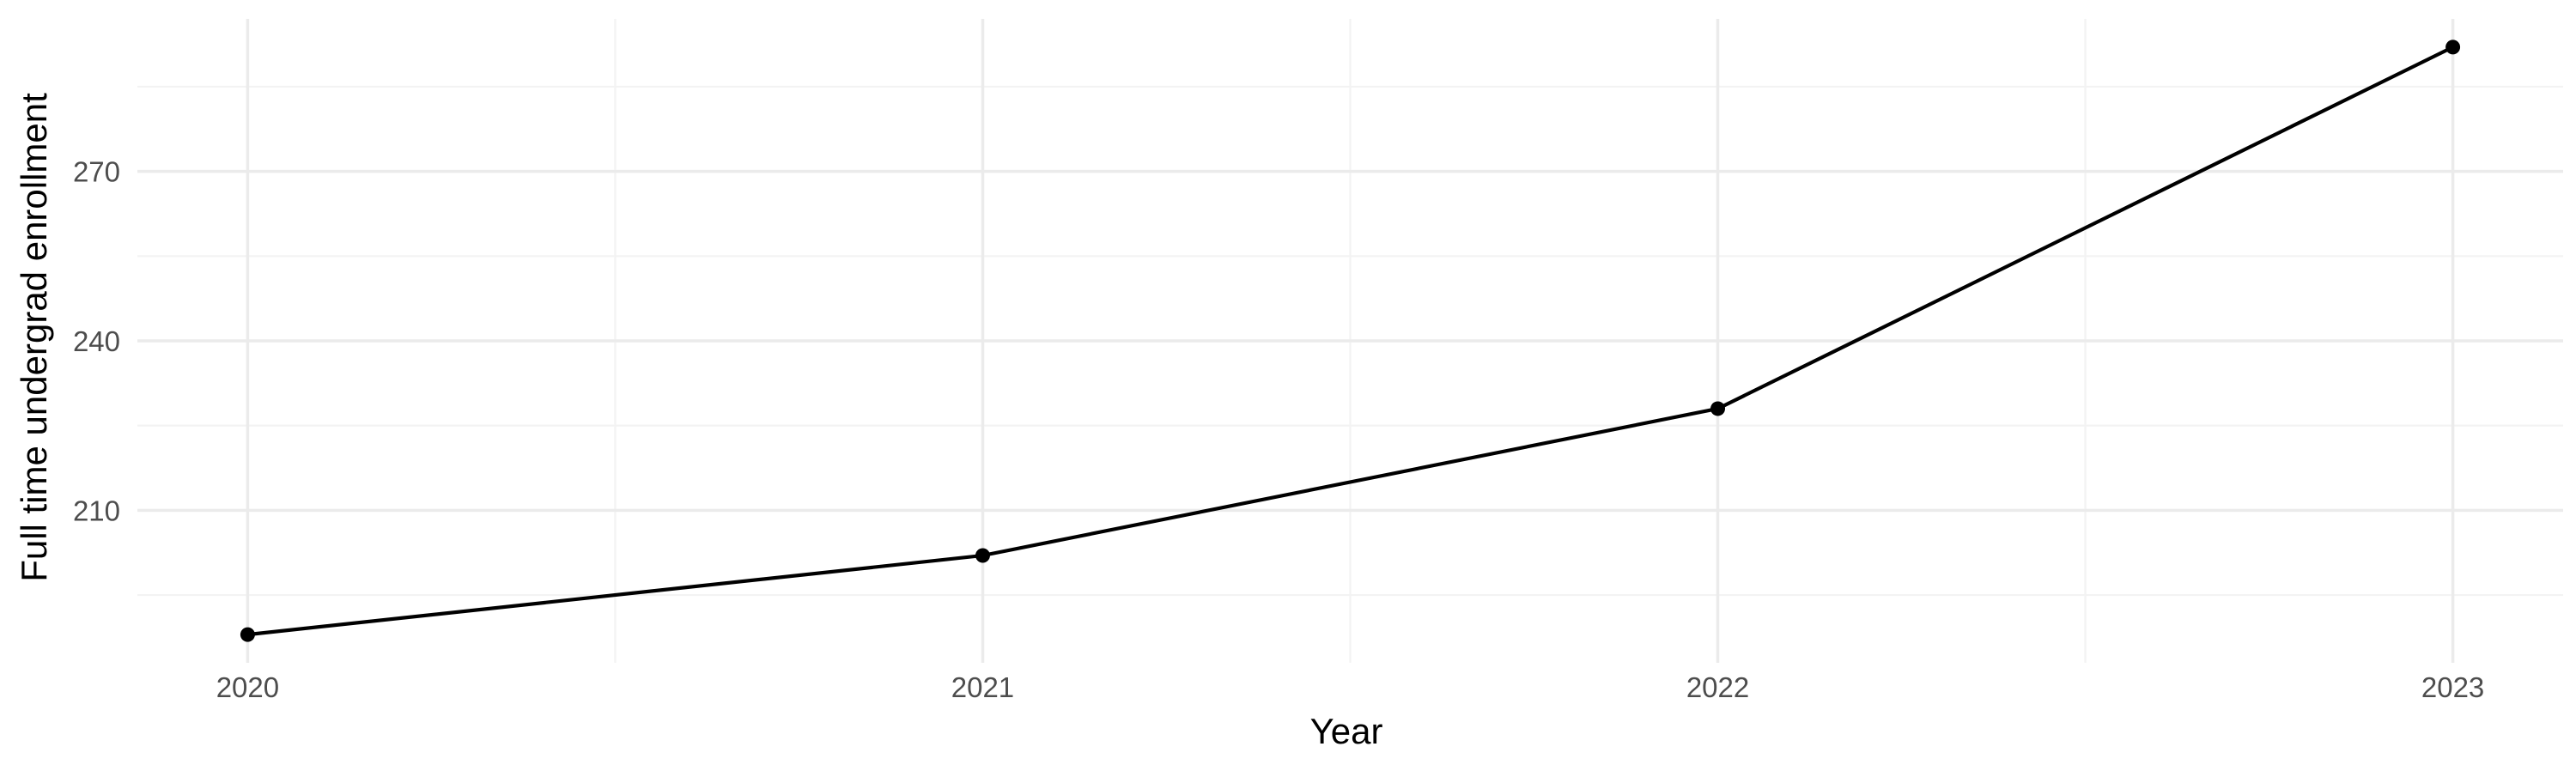 This screenshot has width=2576, height=777. What do you see at coordinates (96, 172) in the screenshot?
I see `y-tick-label: 270` at bounding box center [96, 172].